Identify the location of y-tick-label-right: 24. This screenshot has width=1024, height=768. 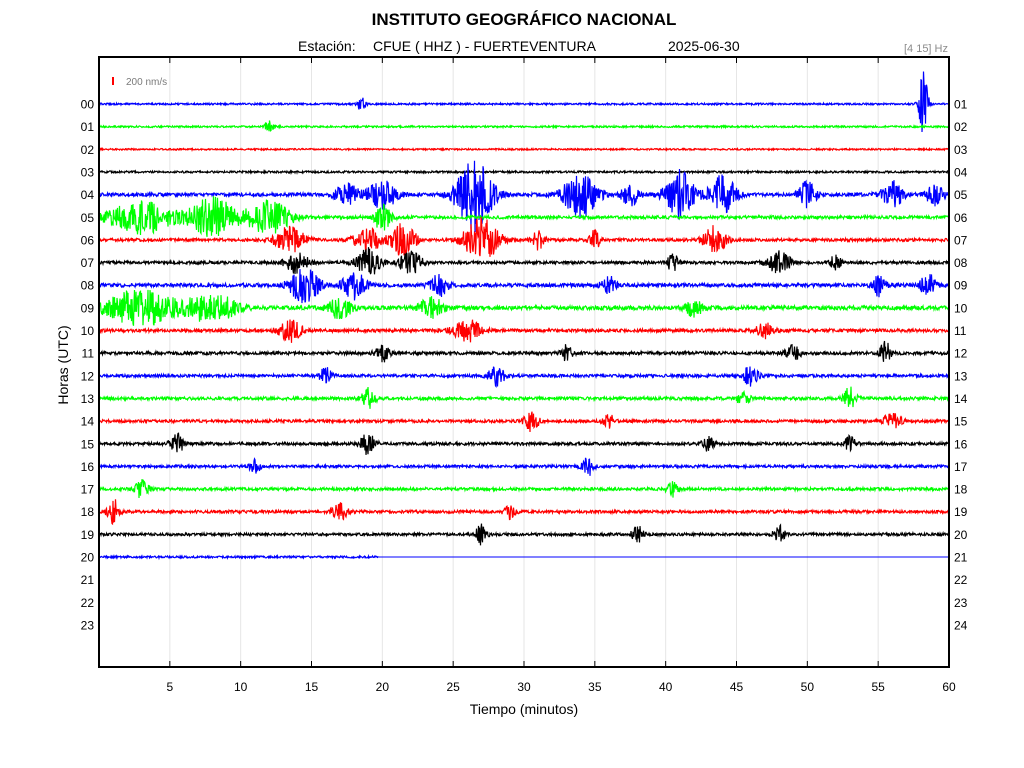
(961, 625).